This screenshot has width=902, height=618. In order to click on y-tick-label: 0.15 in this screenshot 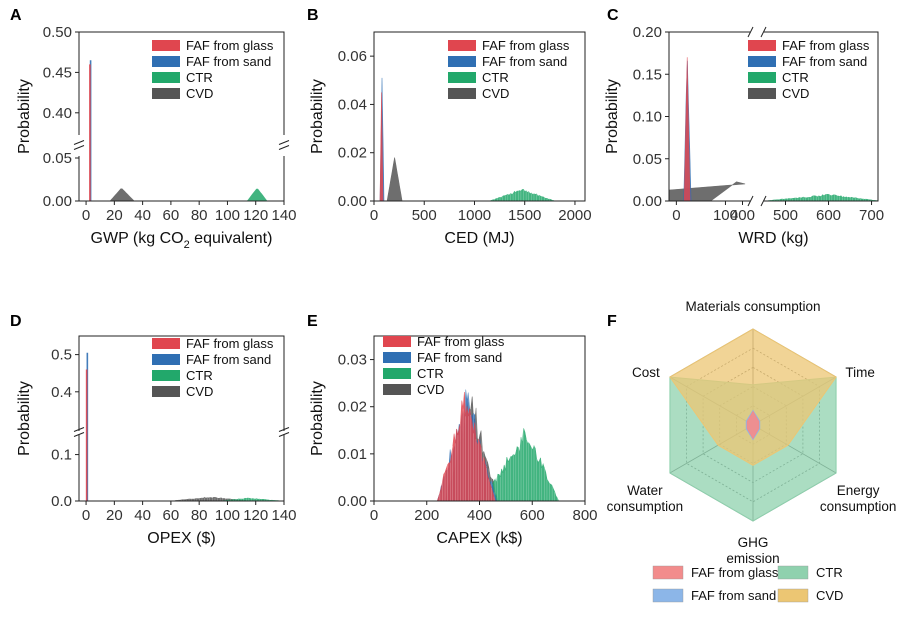, I will do `click(647, 74)`.